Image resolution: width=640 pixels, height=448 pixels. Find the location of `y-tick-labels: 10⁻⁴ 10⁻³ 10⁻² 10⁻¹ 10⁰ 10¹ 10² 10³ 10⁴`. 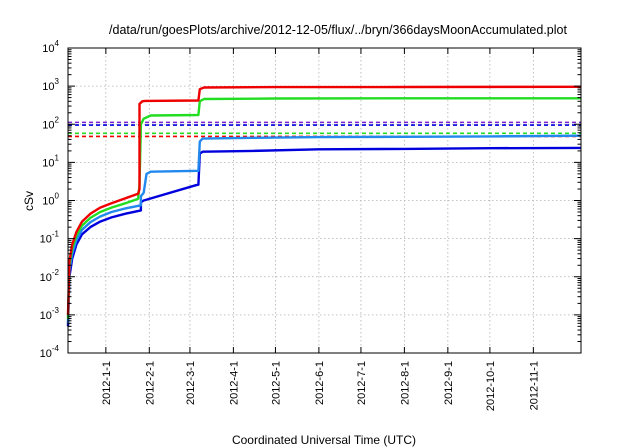

y-tick-labels: 10⁻⁴ 10⁻³ 10⁻² 10⁻¹ 10⁰ 10¹ 10² 10³ 10⁴ is located at coordinates (50, 199).